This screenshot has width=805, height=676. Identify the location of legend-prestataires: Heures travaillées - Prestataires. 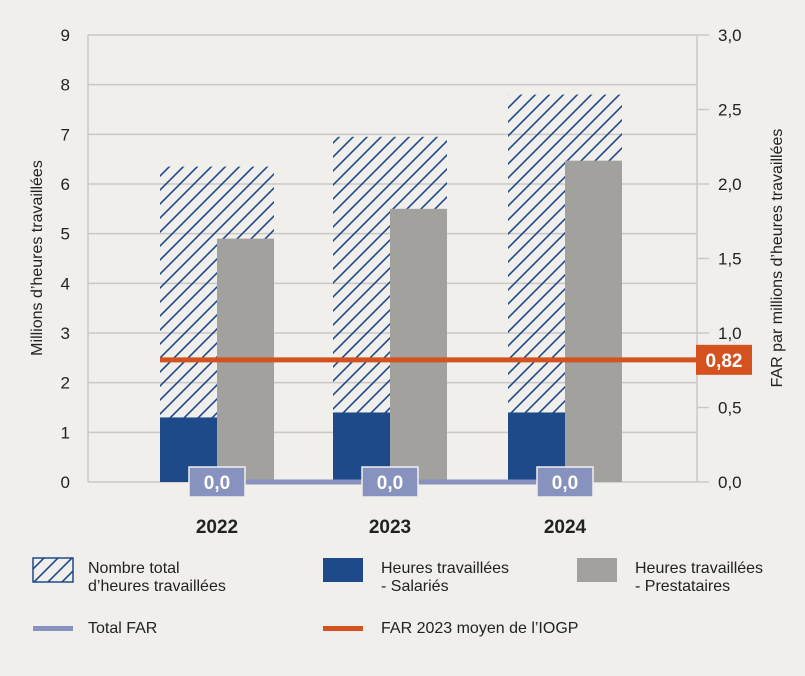
(699, 578).